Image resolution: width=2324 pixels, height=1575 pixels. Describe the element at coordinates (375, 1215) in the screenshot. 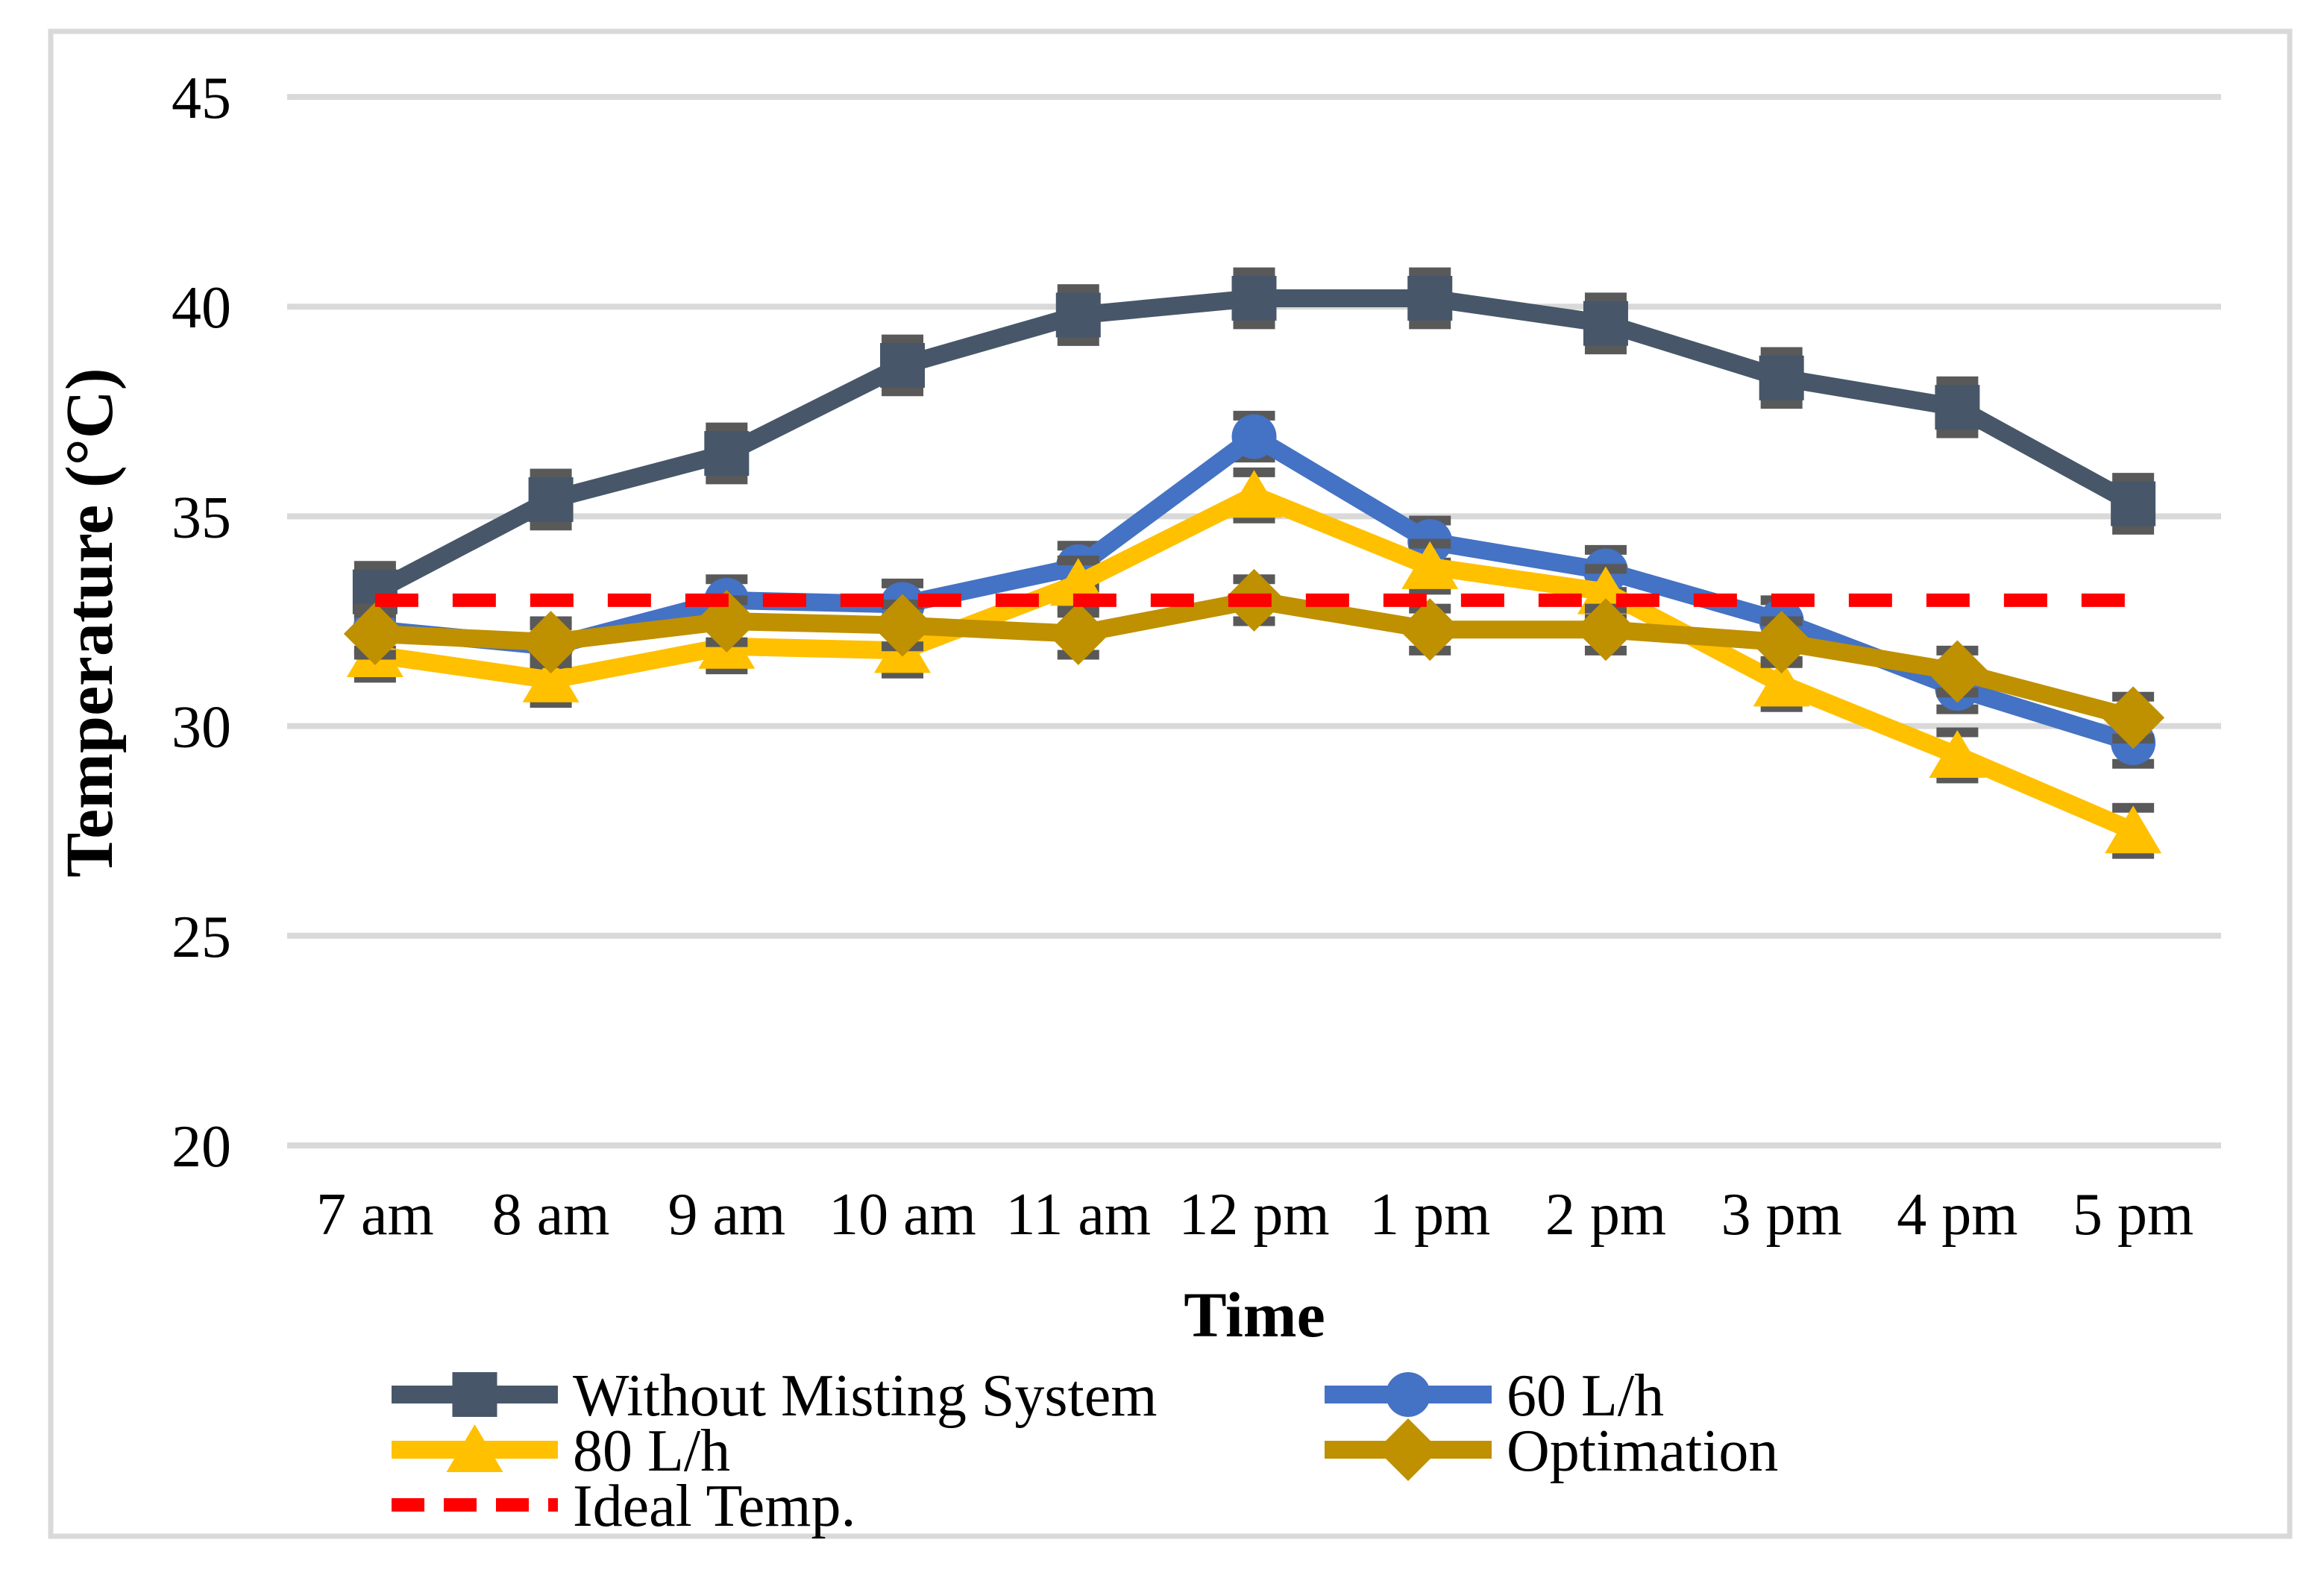

I see `x-tick-label-7-am: 7 am` at that location.